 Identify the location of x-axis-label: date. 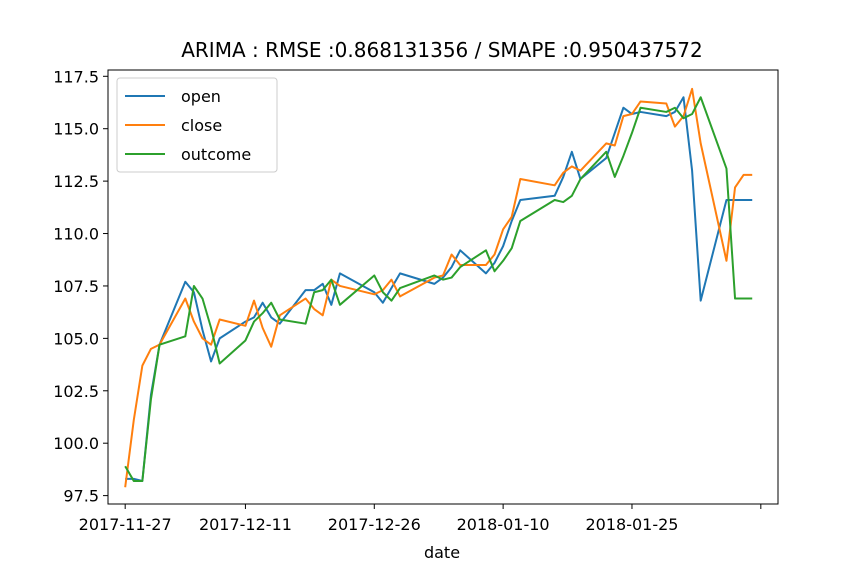
(442, 552).